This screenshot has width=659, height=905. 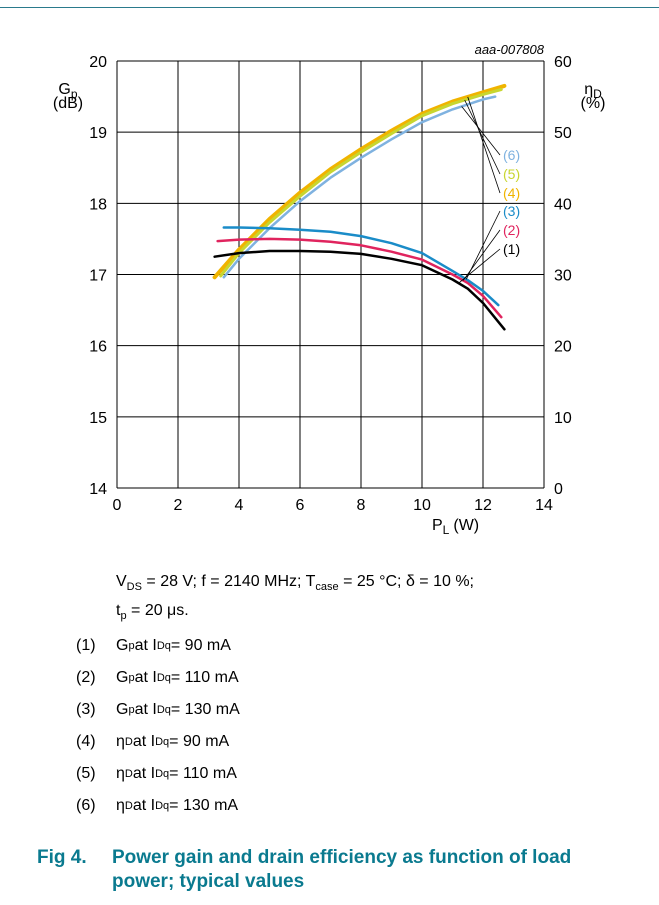 I want to click on x-tick-label: 14, so click(x=544, y=505).